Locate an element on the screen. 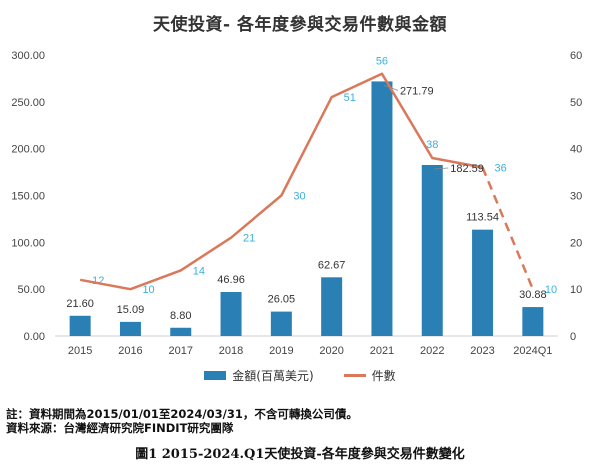  line-value-label: 36 is located at coordinates (501, 168).